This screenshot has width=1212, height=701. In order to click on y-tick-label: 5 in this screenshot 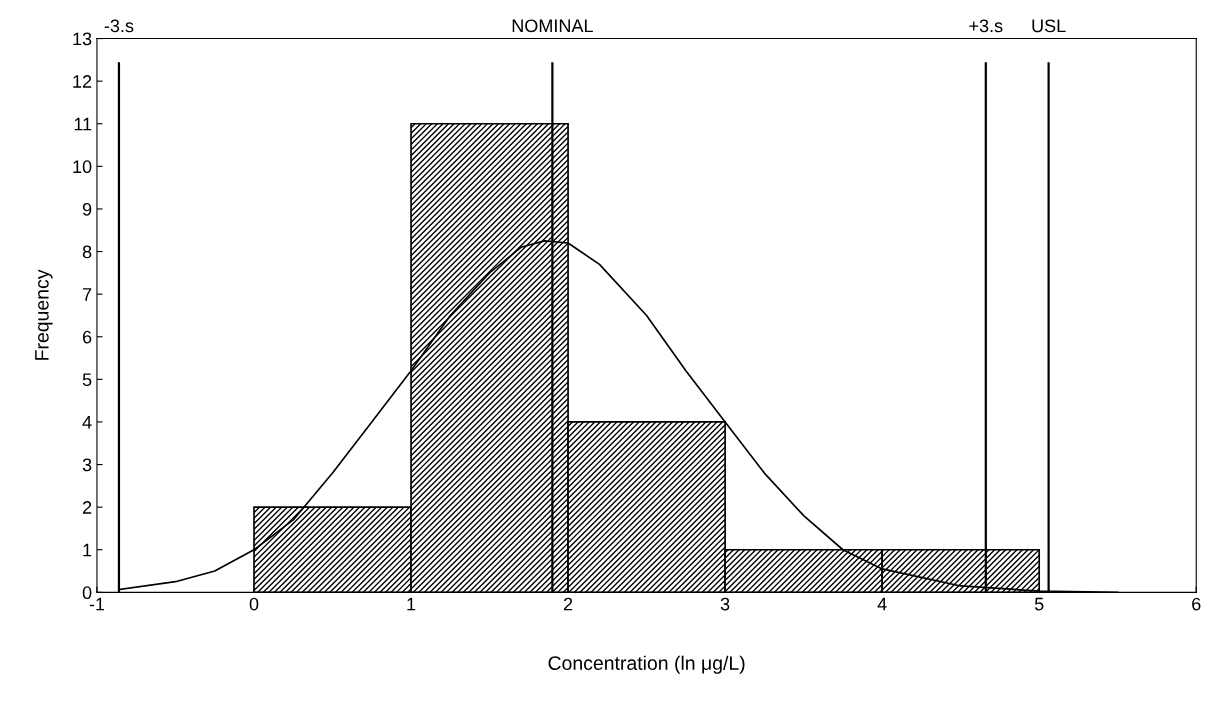, I will do `click(87, 380)`.